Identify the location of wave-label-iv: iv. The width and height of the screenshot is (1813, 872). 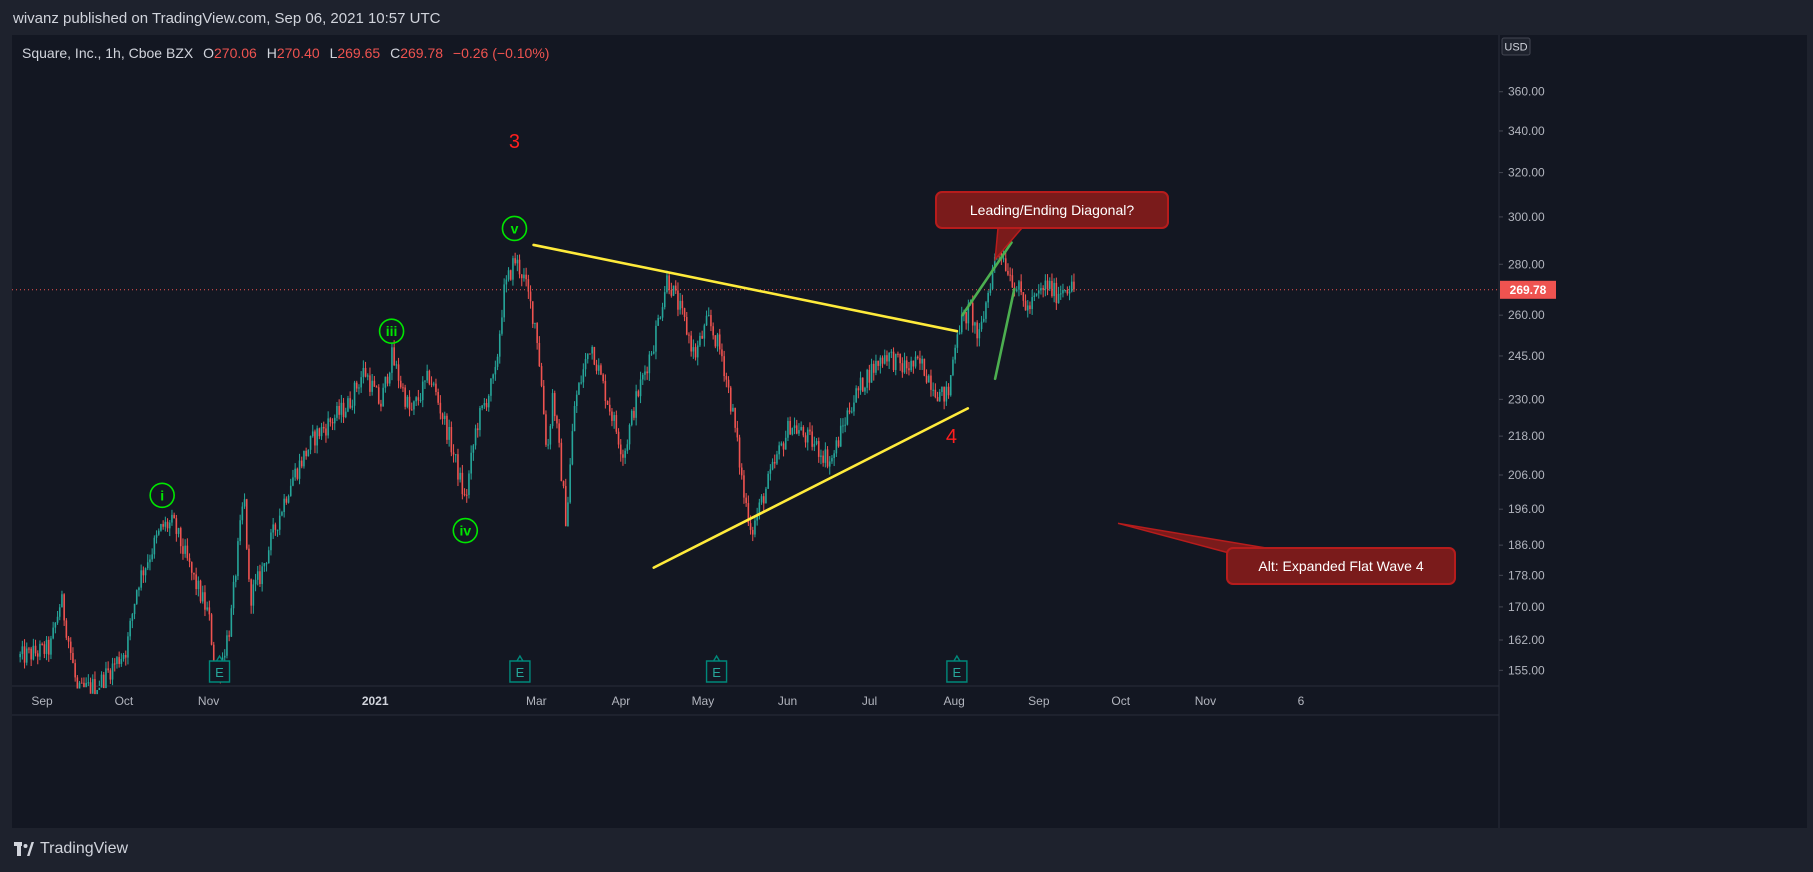
(465, 531).